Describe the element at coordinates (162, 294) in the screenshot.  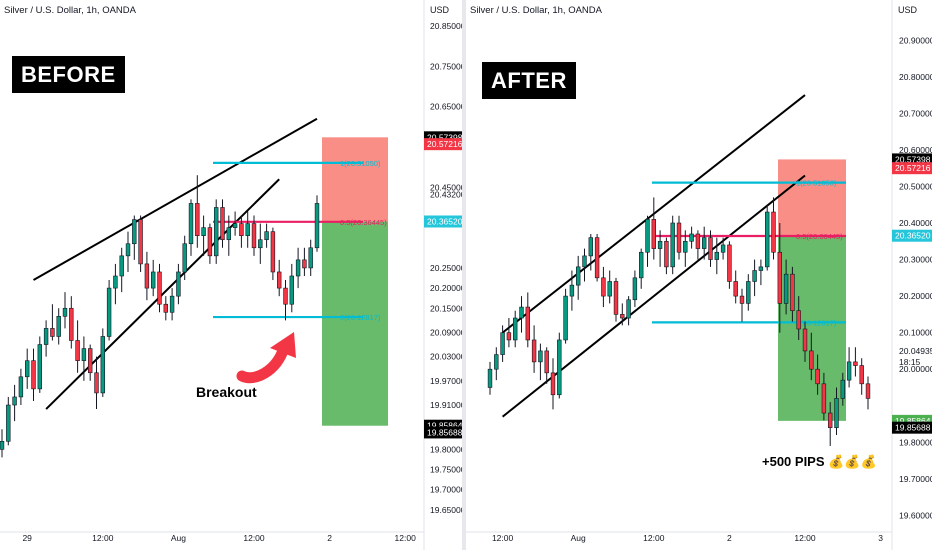
I see `wedge-lower-line` at that location.